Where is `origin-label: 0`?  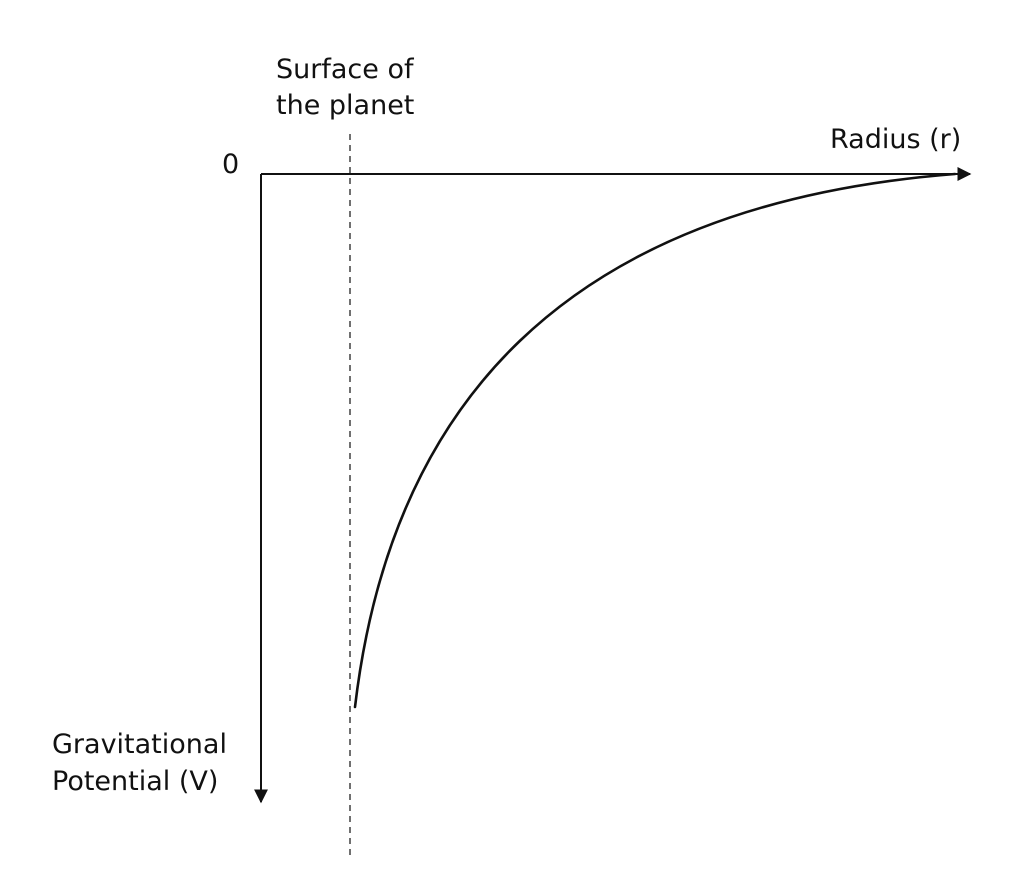
origin-label: 0 is located at coordinates (230, 164).